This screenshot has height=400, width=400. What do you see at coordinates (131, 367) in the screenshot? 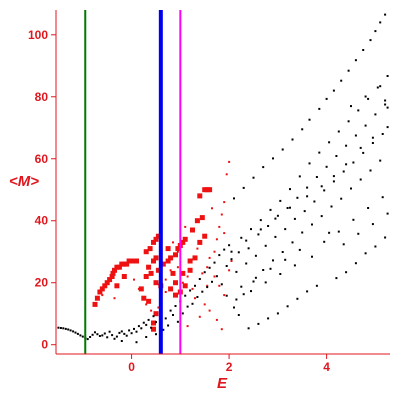
I see `x-tick-label: 0` at bounding box center [131, 367].